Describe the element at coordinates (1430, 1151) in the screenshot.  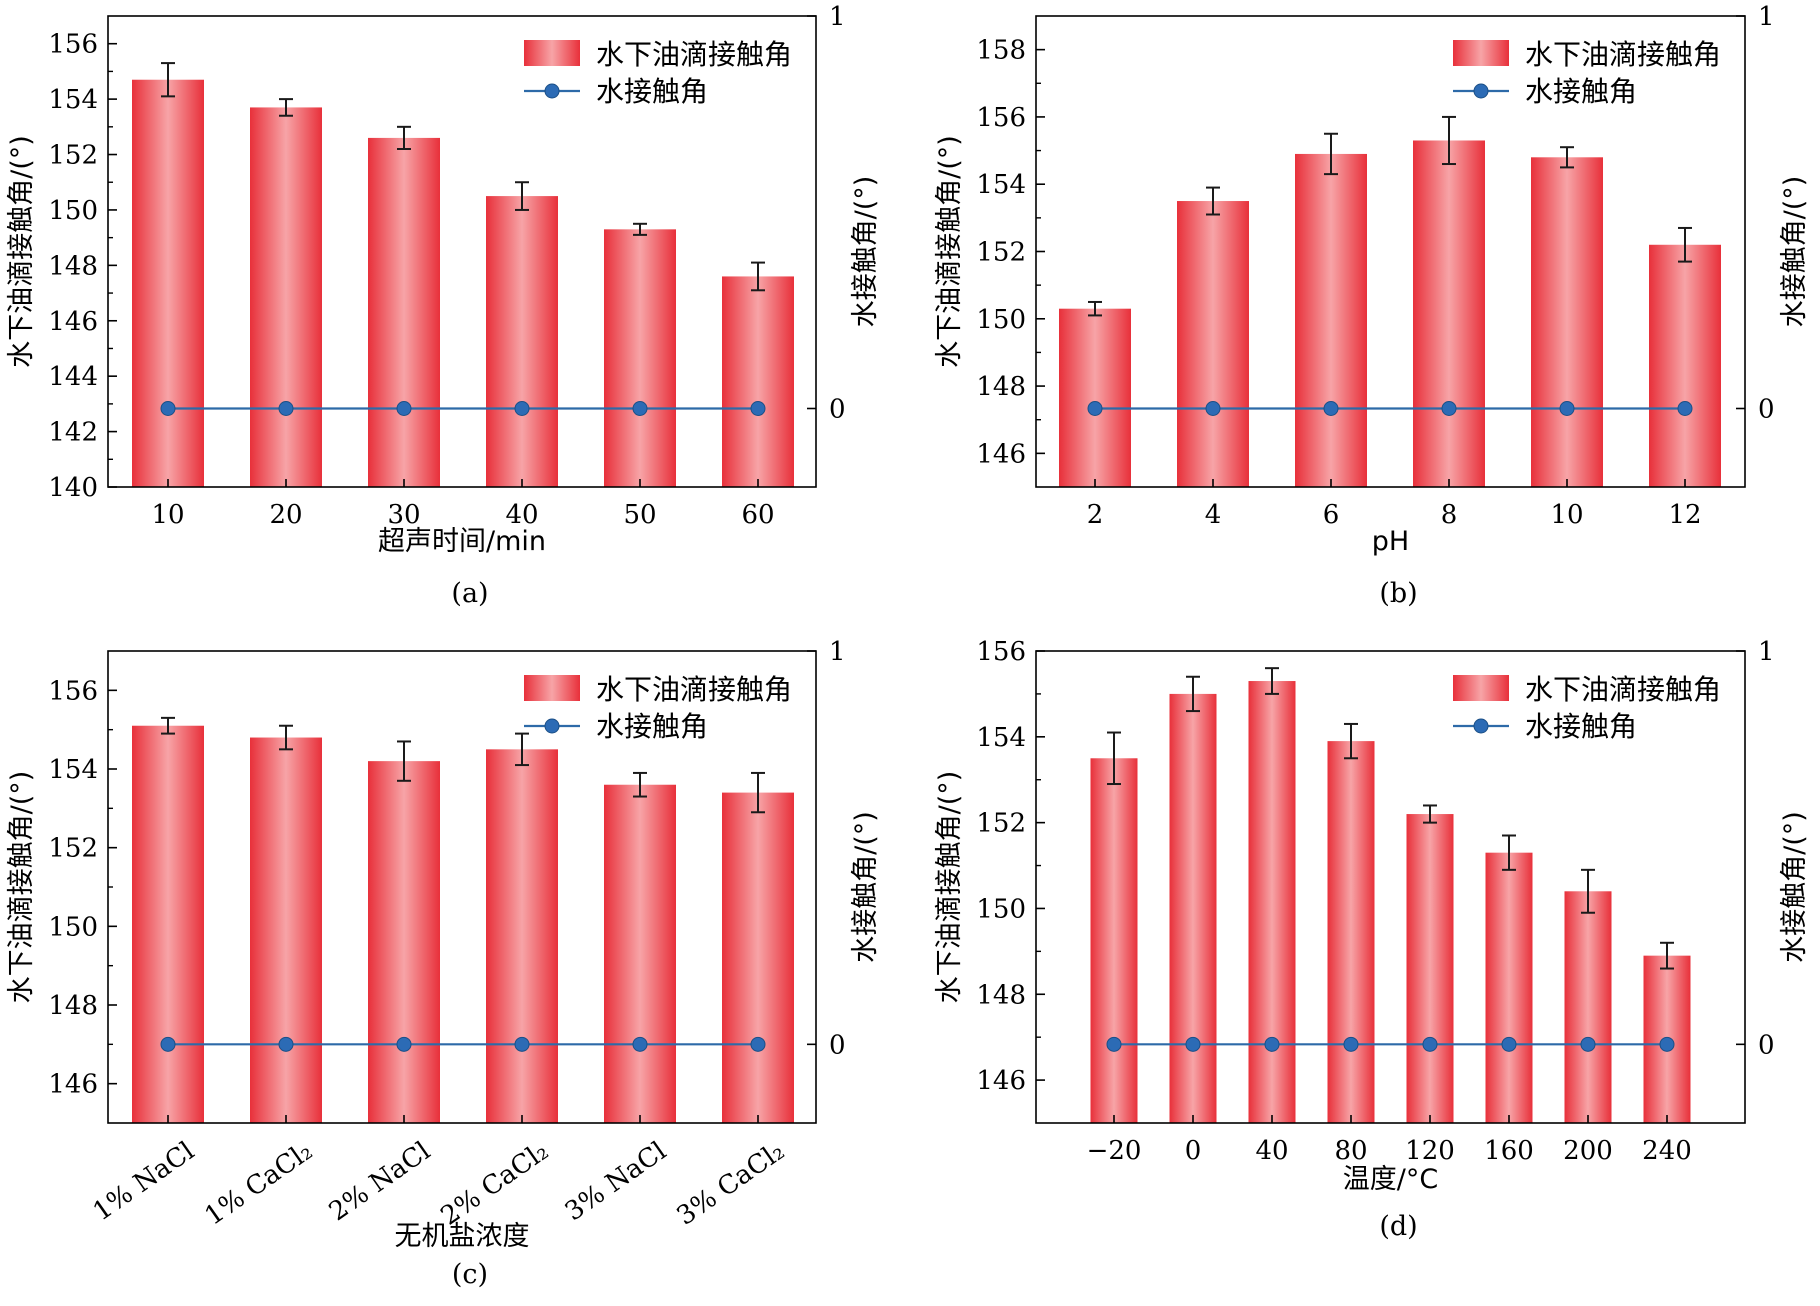
I see `x-tick-label: 120` at that location.